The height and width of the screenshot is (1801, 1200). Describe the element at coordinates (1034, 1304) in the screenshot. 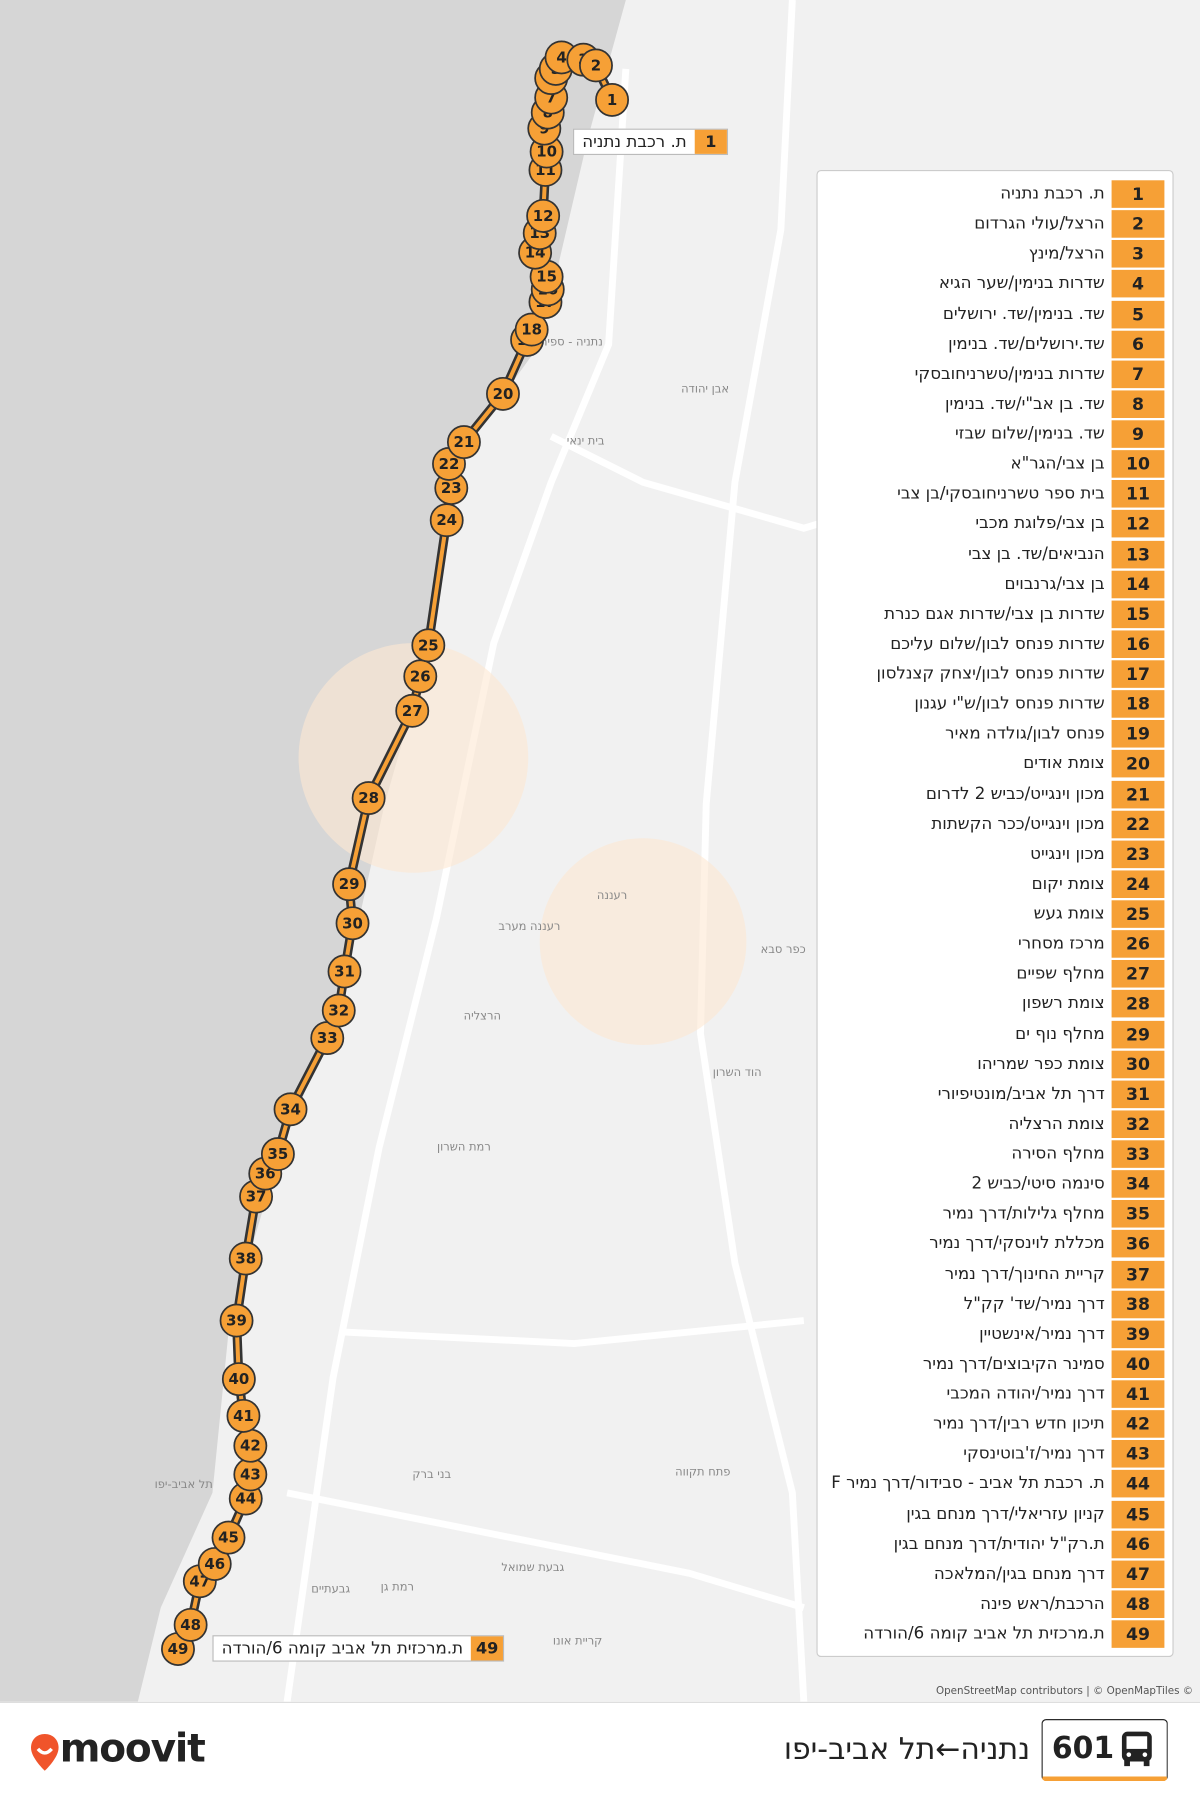

I see `stop-name: דרך נמיר/שד' קק"ל` at that location.